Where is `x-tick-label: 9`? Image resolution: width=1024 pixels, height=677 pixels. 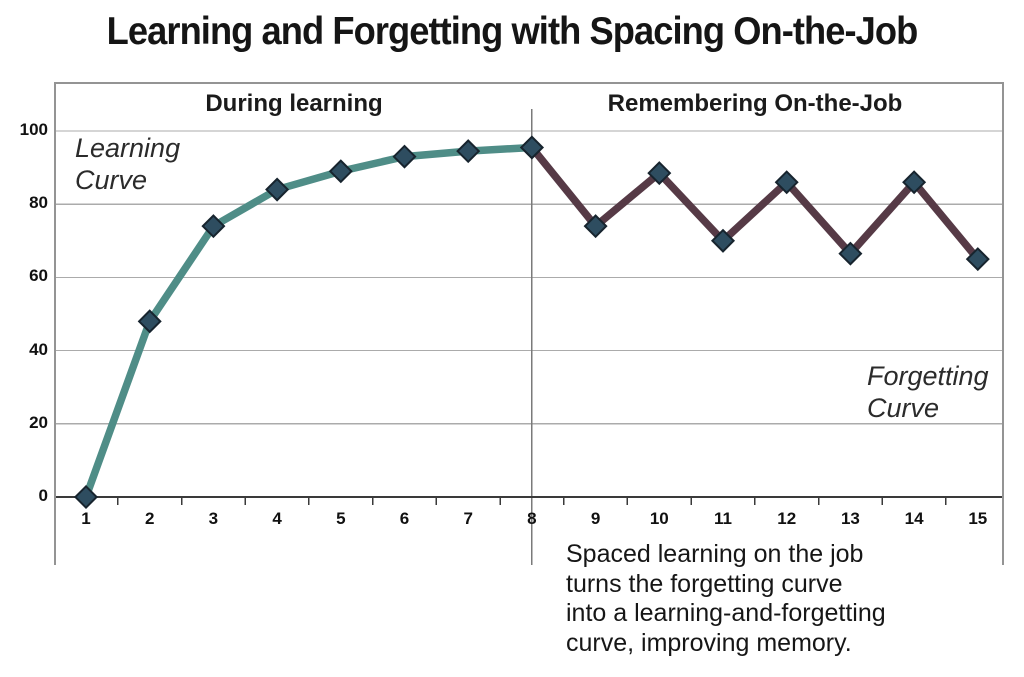
x-tick-label: 9 is located at coordinates (595, 518).